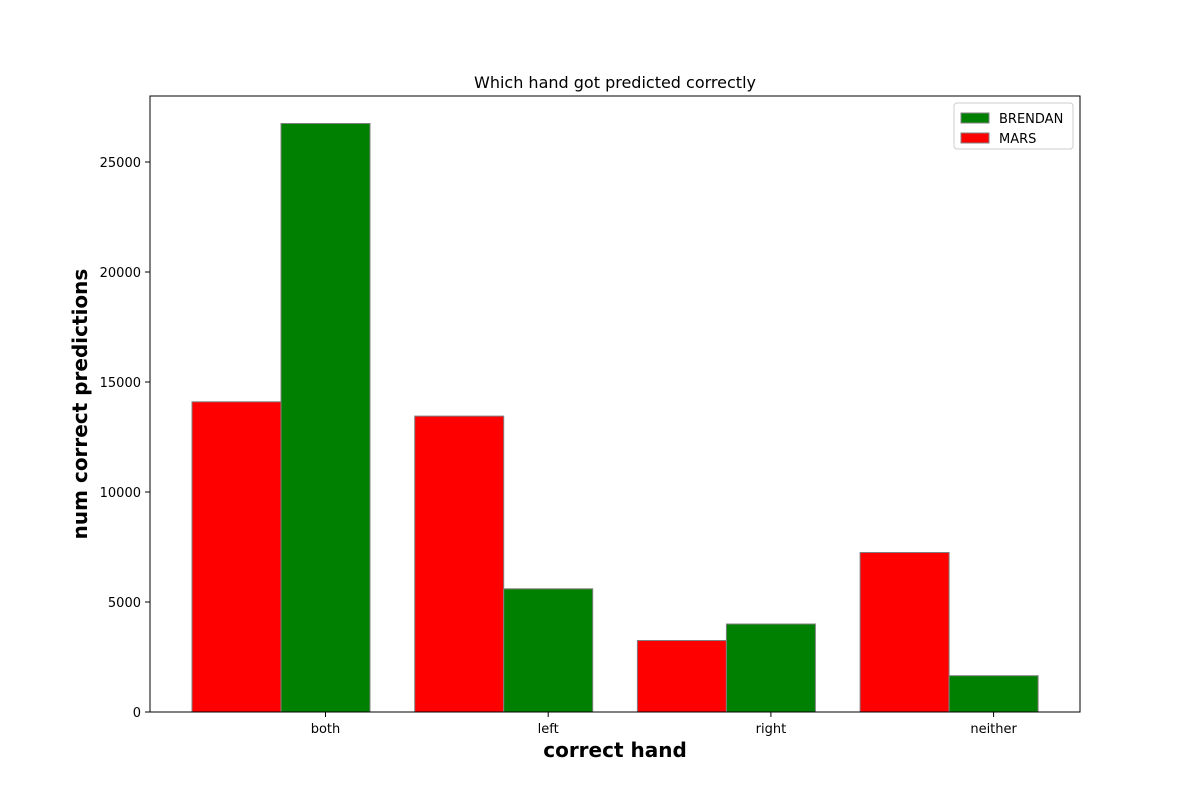  Describe the element at coordinates (120, 493) in the screenshot. I see `y-tick-label: 10000` at that location.